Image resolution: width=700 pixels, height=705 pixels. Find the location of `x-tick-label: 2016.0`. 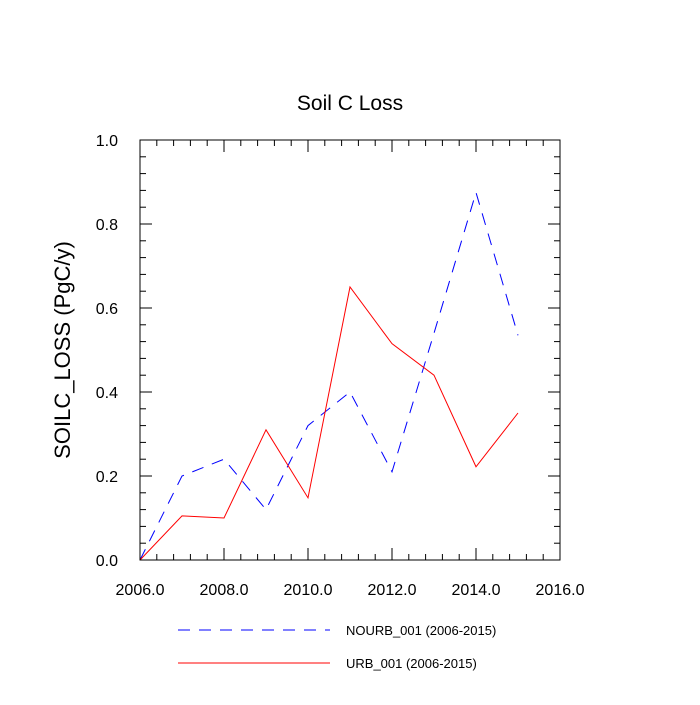

x-tick-label: 2016.0 is located at coordinates (560, 590).